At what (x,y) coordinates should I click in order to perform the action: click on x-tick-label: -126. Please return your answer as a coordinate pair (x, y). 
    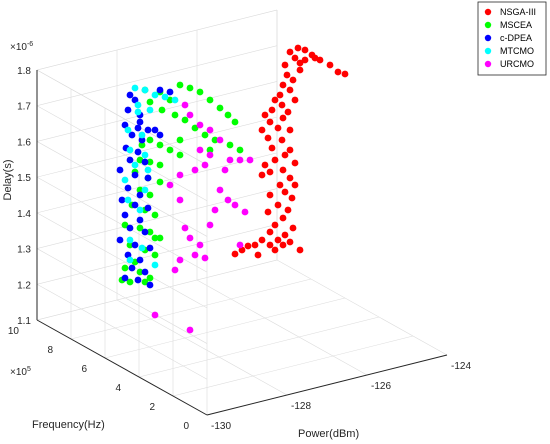
    Looking at the image, I should click on (381, 386).